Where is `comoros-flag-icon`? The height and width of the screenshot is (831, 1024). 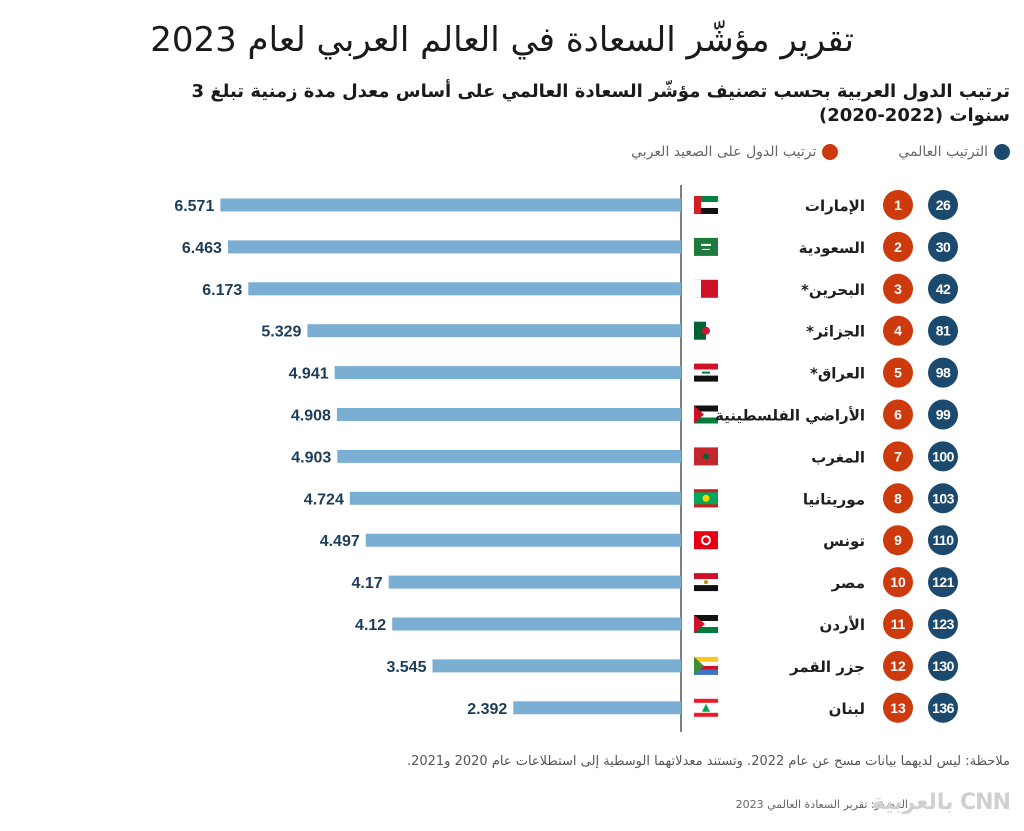 comoros-flag-icon is located at coordinates (706, 665).